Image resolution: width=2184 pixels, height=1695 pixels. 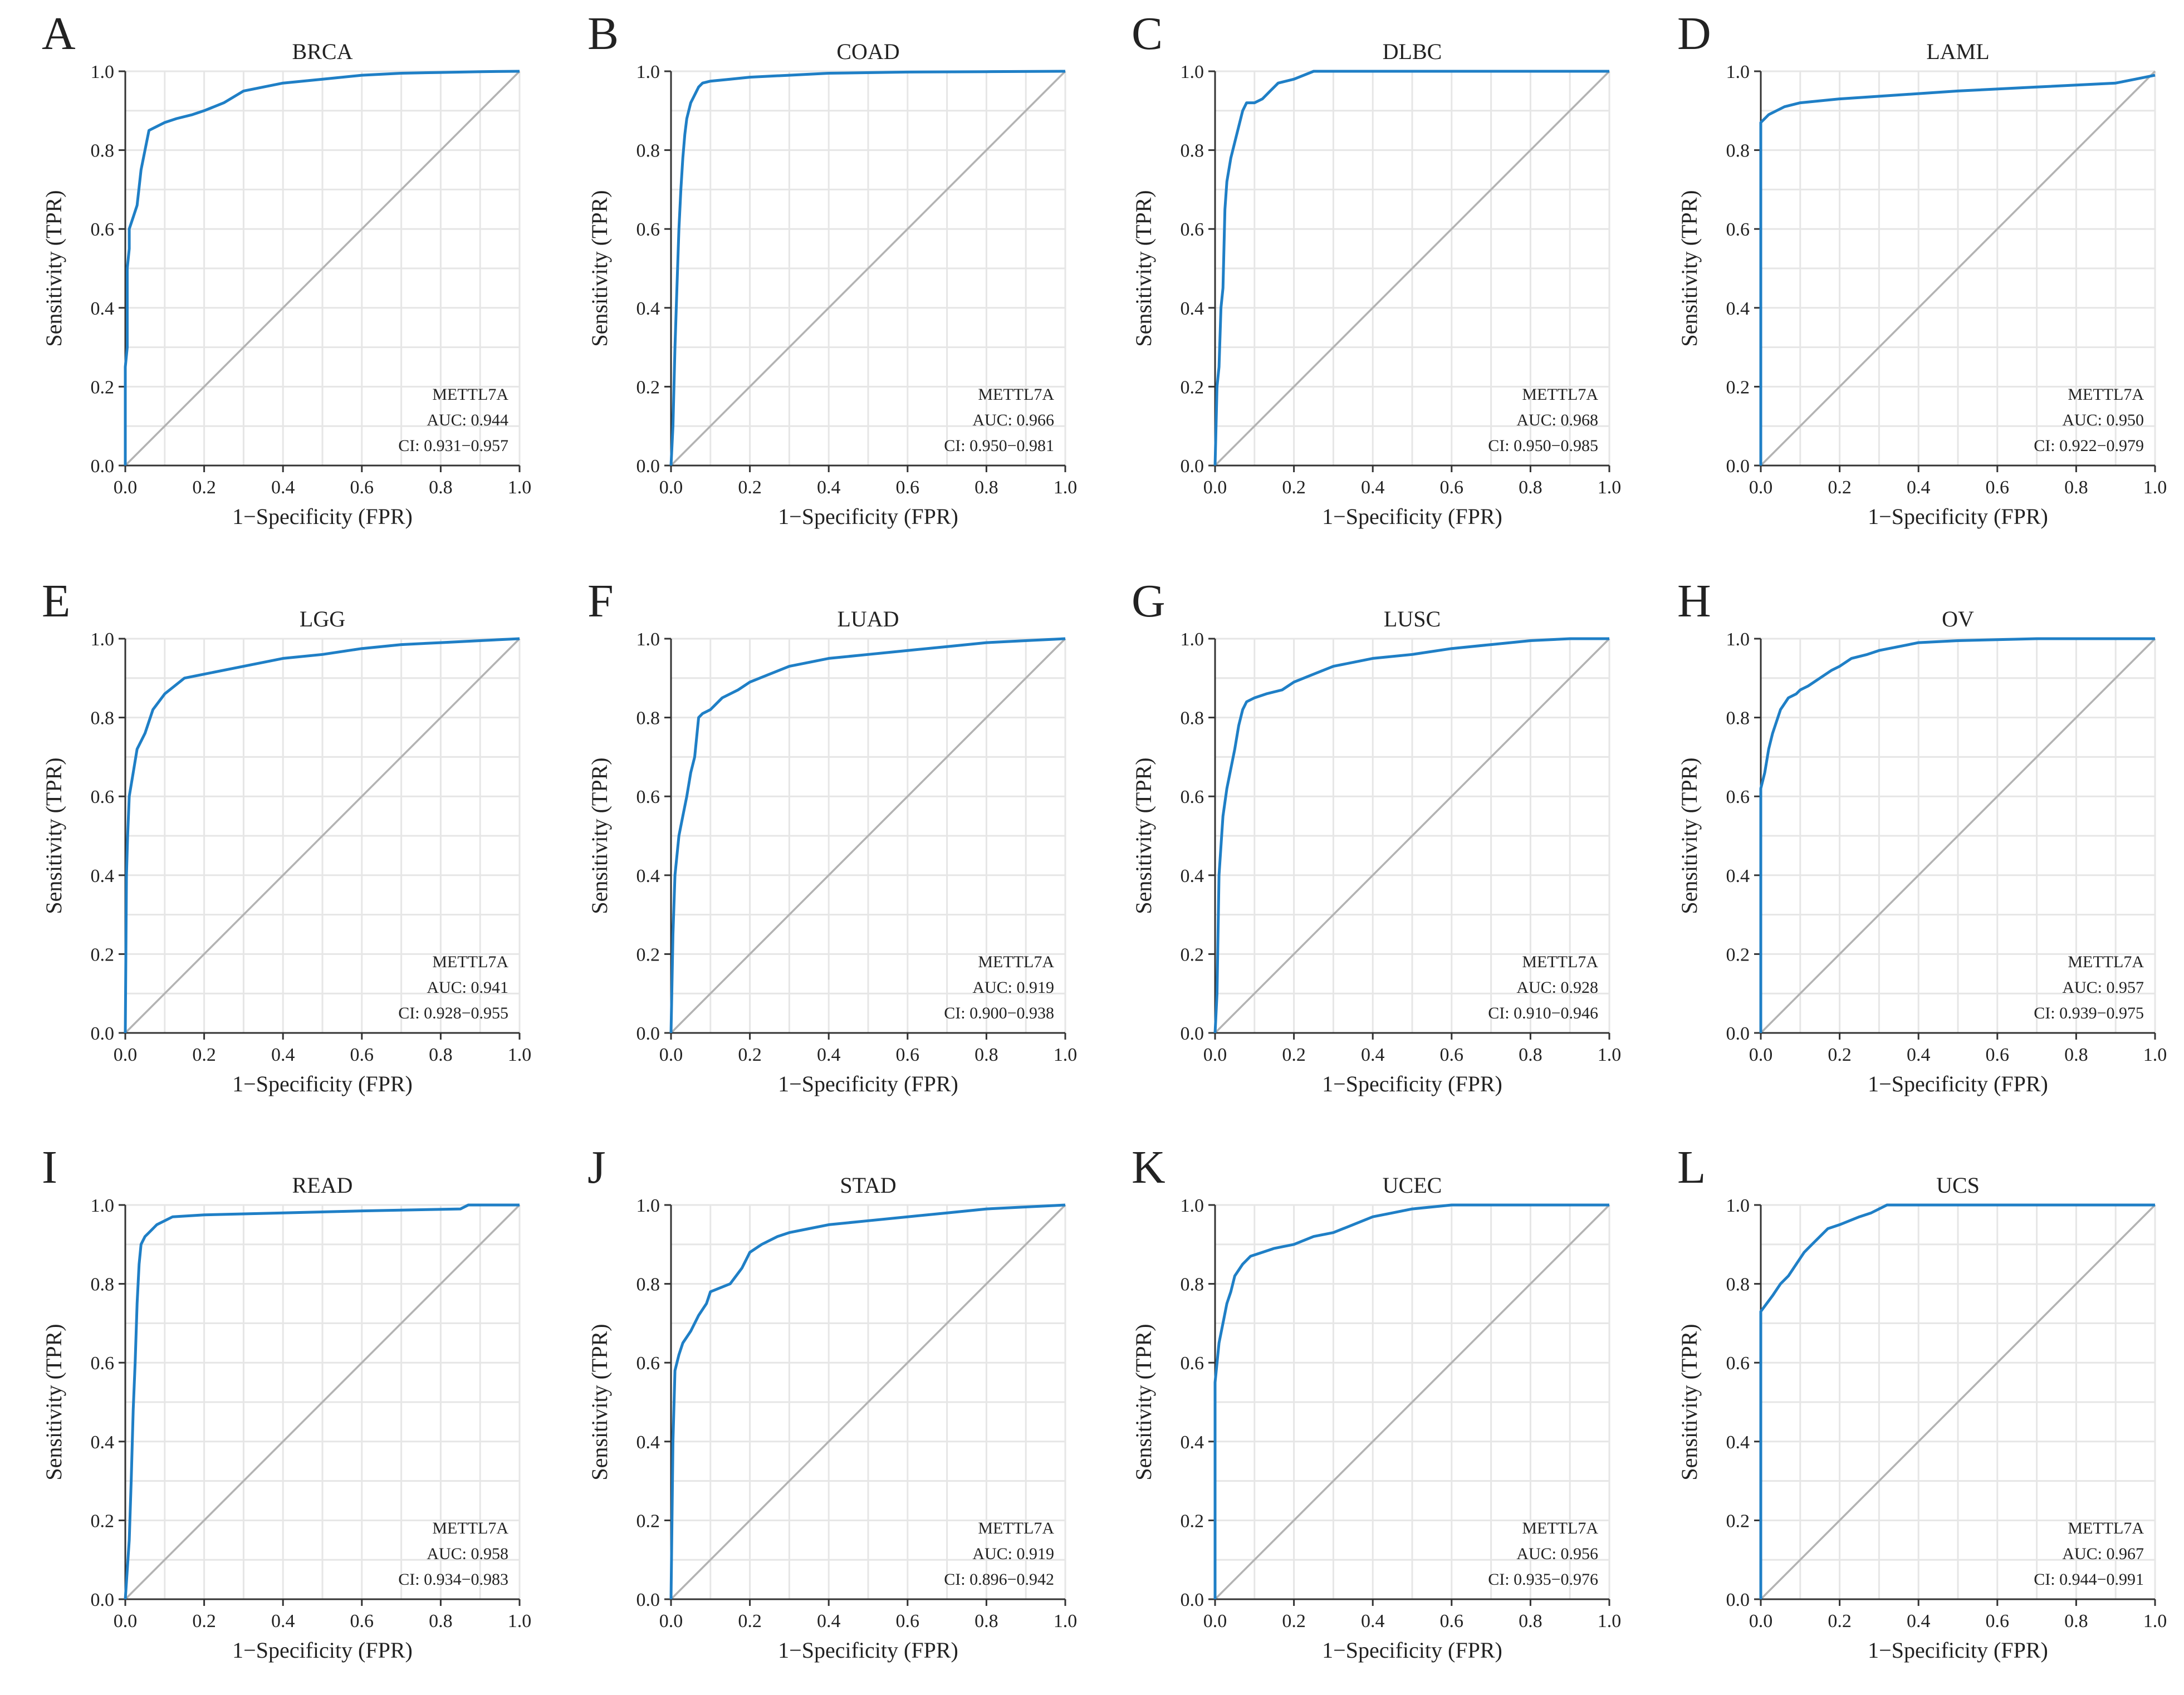 I want to click on panel-title: READ, so click(x=322, y=1185).